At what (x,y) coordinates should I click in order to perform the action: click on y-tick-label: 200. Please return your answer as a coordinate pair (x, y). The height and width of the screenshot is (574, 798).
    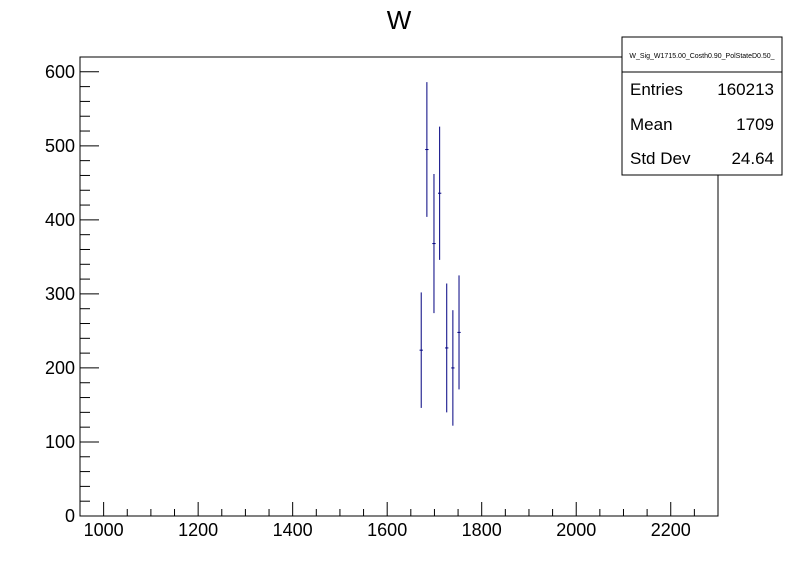
    Looking at the image, I should click on (60, 368).